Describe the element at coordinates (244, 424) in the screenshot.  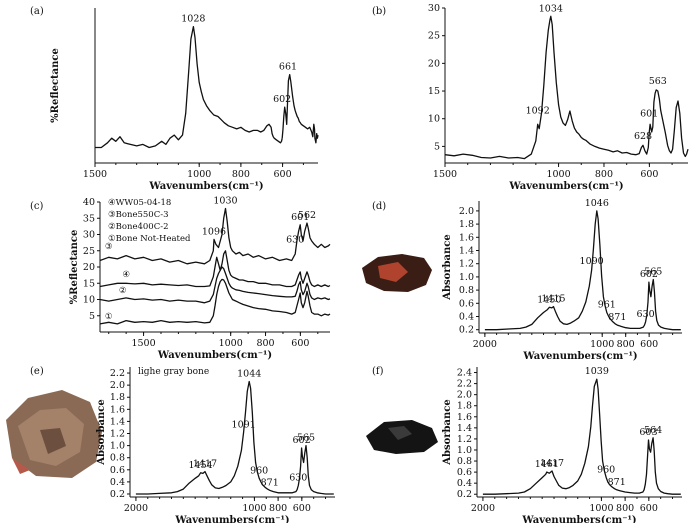
I see `peak-label: 1091` at that location.